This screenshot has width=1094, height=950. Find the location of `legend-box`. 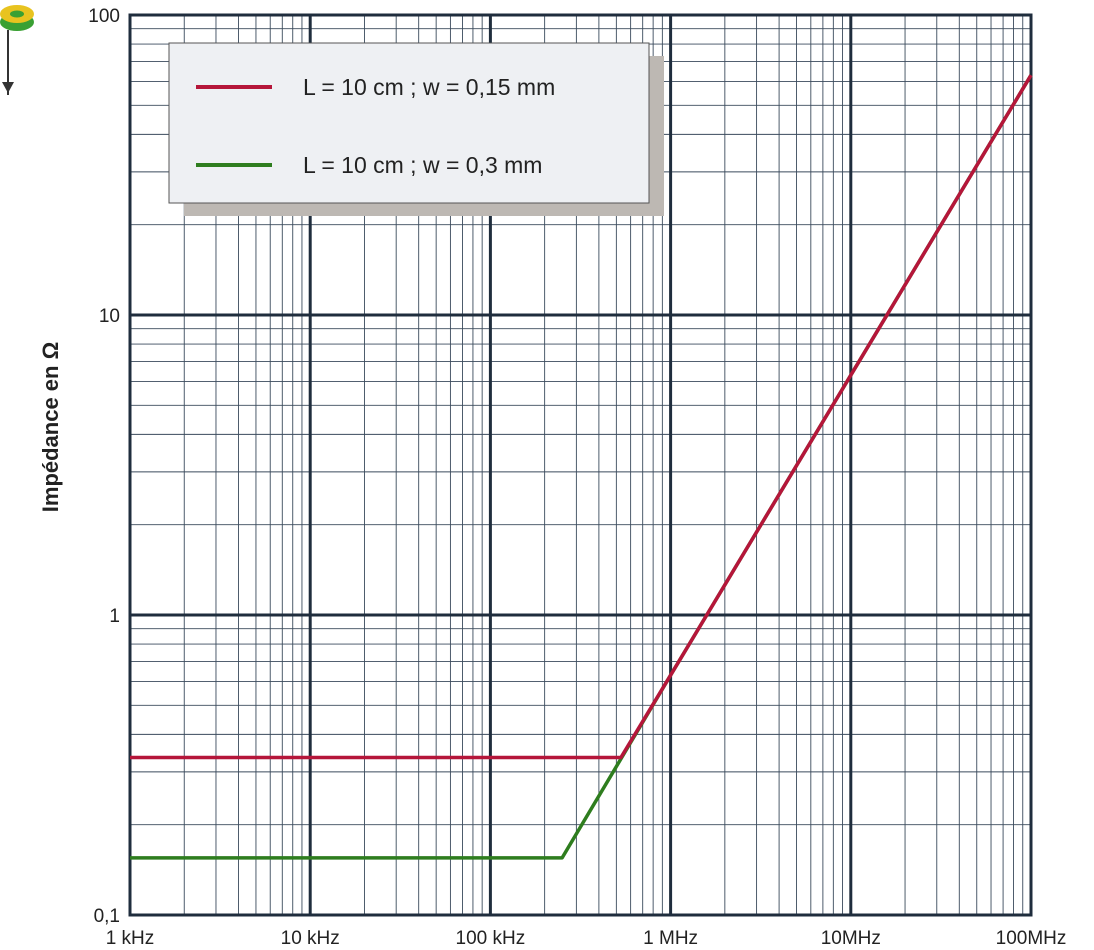

legend-box is located at coordinates (409, 123).